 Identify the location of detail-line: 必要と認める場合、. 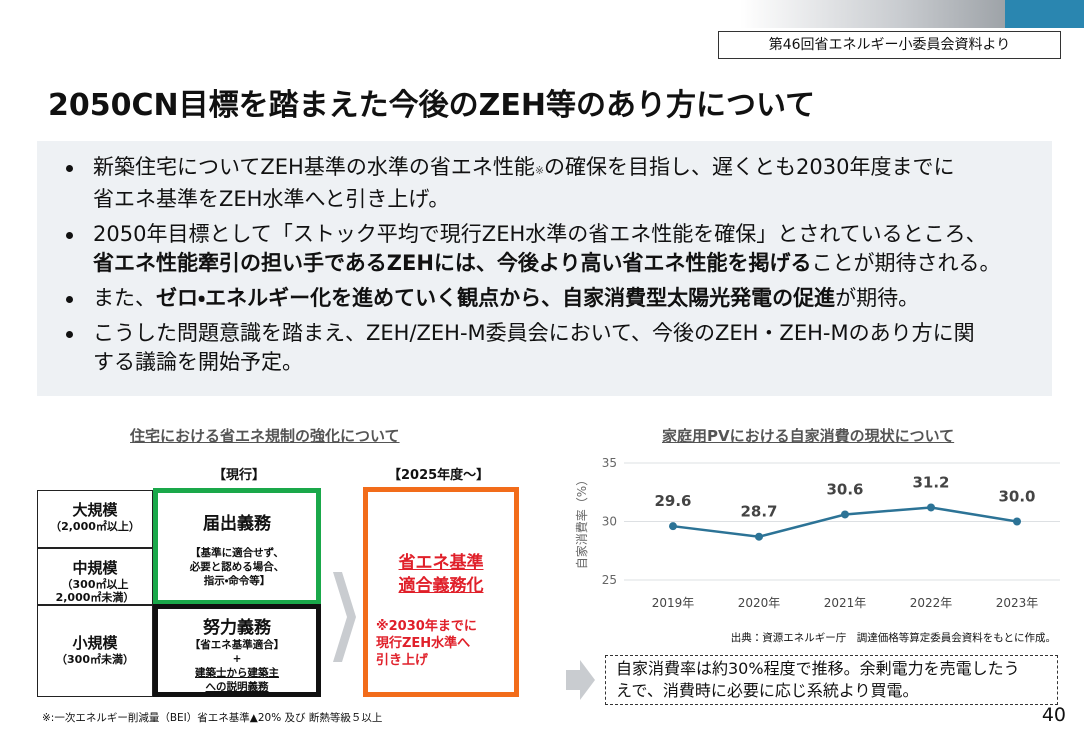
(237, 567).